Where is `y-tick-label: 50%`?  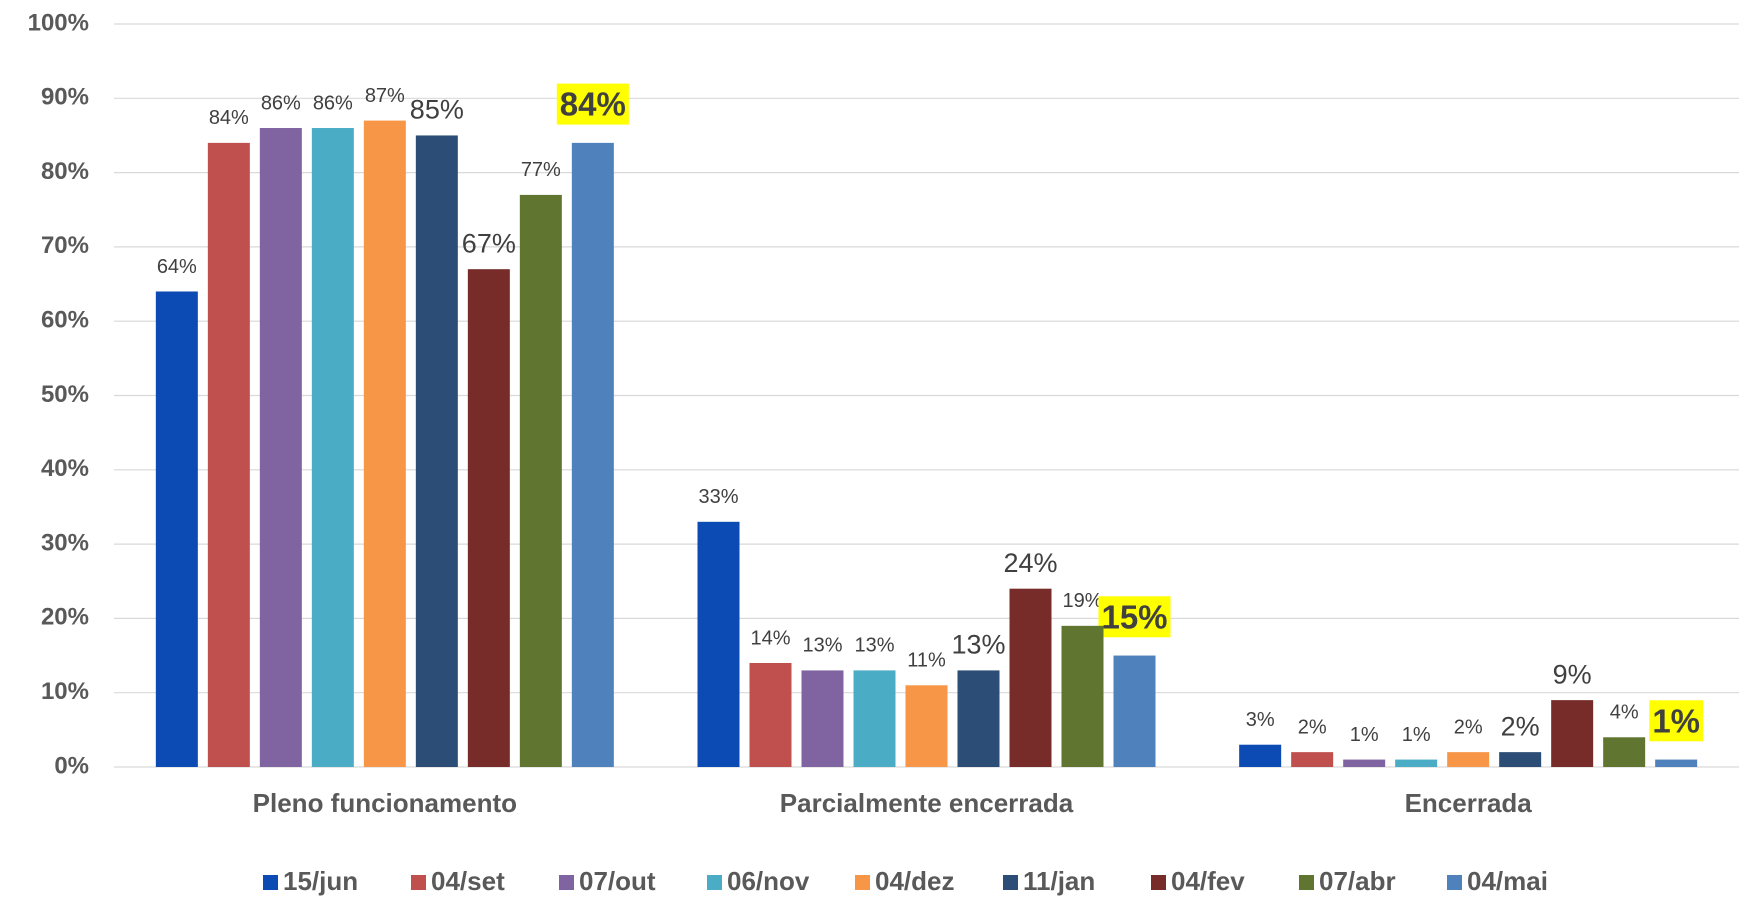
y-tick-label: 50% is located at coordinates (65, 394).